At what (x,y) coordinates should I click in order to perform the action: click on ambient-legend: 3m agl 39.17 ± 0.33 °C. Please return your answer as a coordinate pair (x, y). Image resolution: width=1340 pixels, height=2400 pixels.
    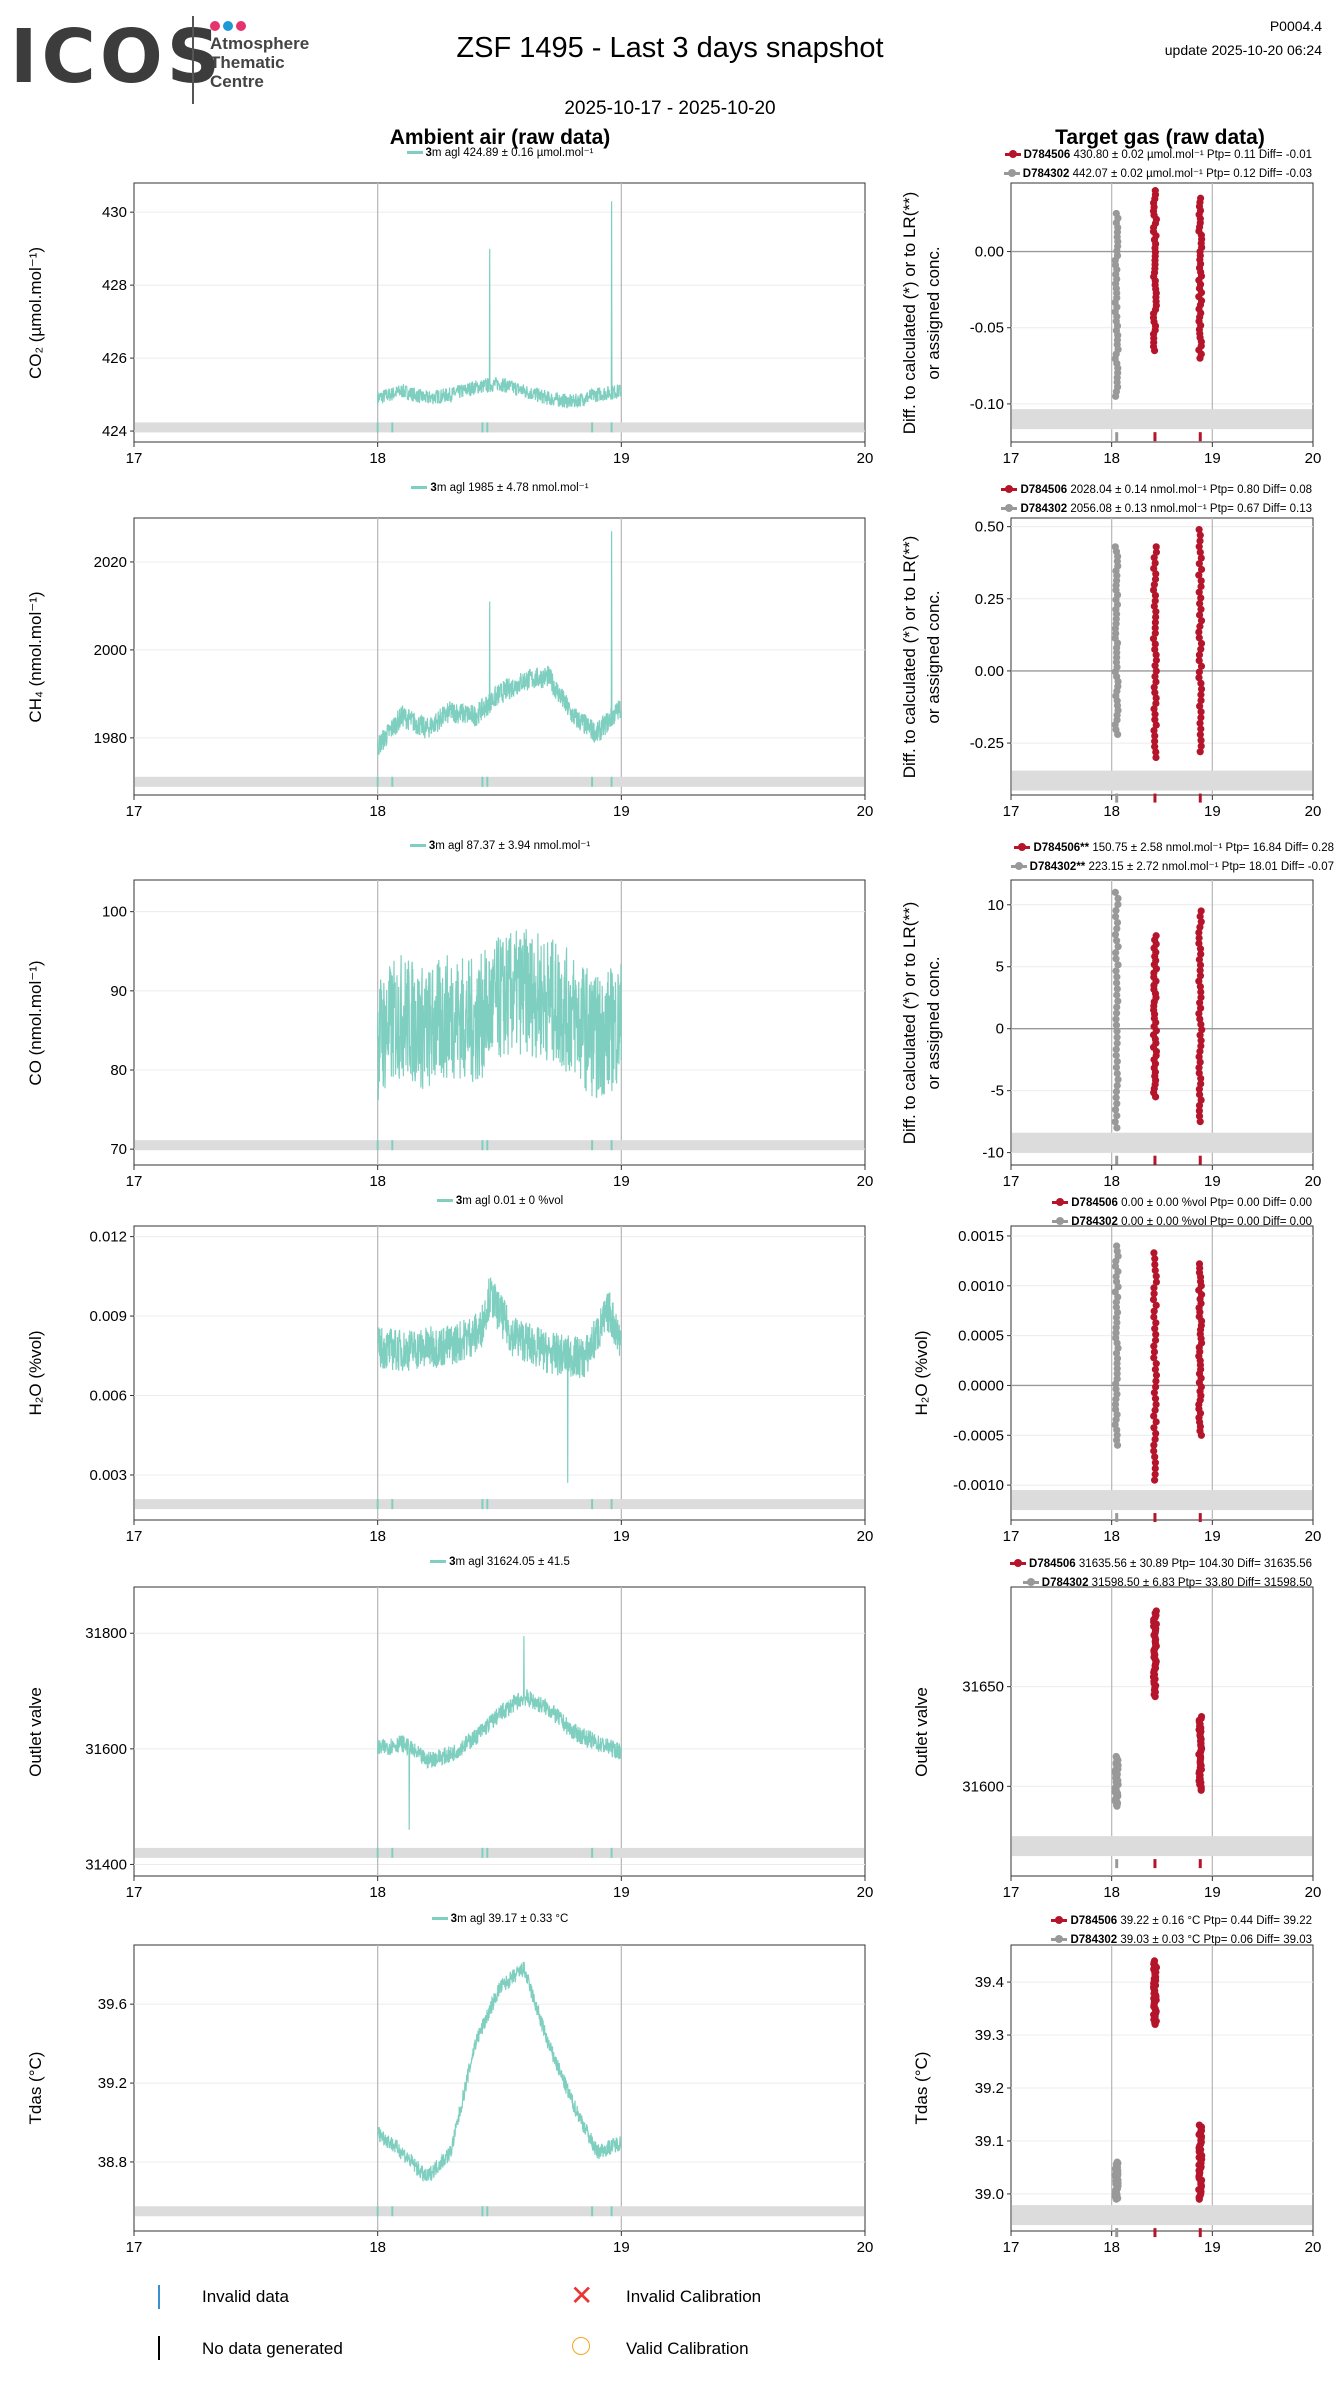
    Looking at the image, I should click on (500, 1919).